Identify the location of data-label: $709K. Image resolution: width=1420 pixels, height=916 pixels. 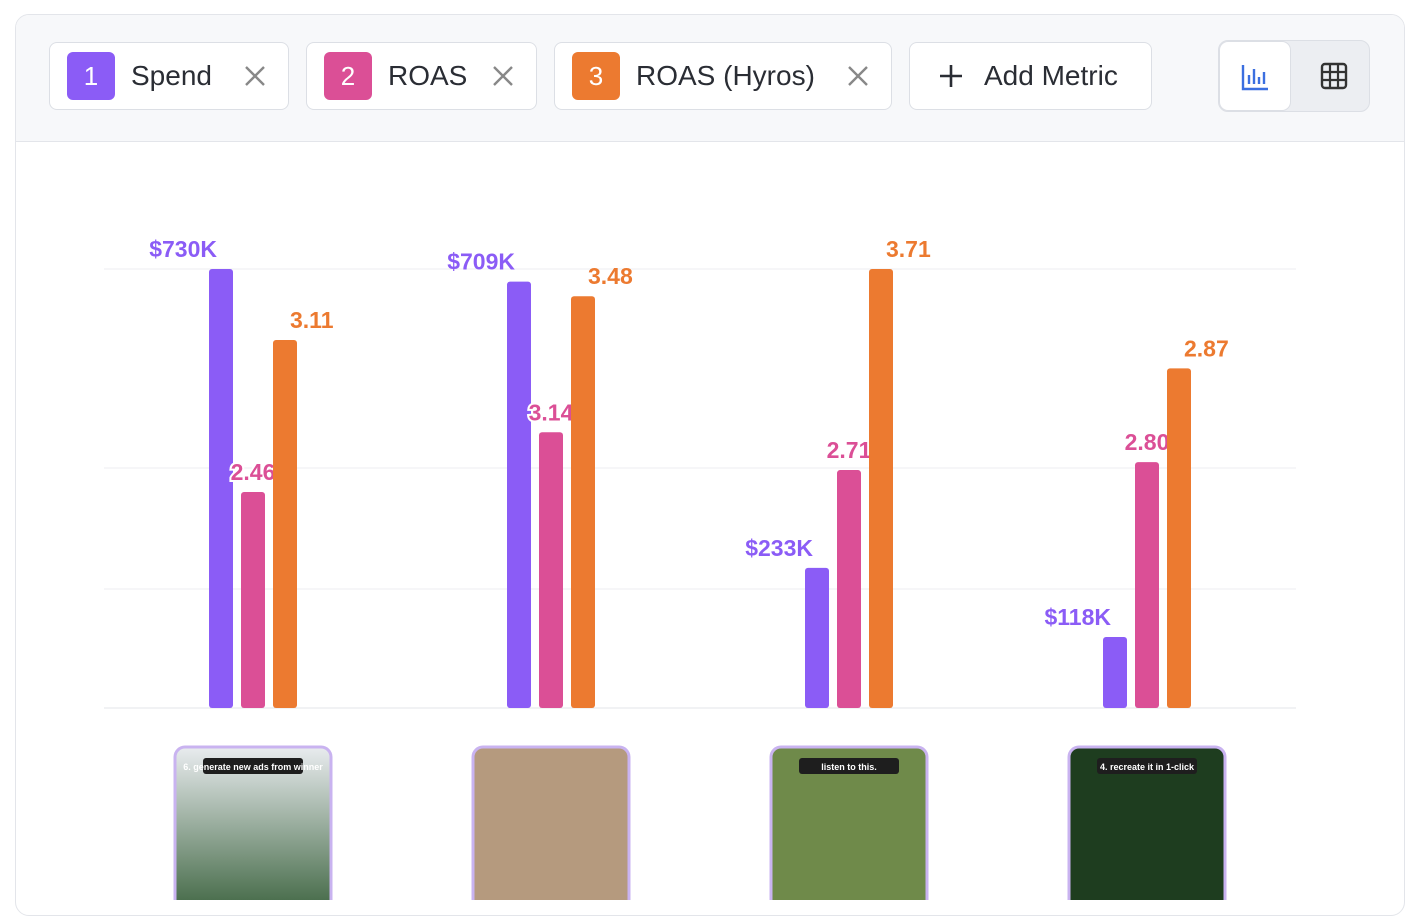
(481, 262).